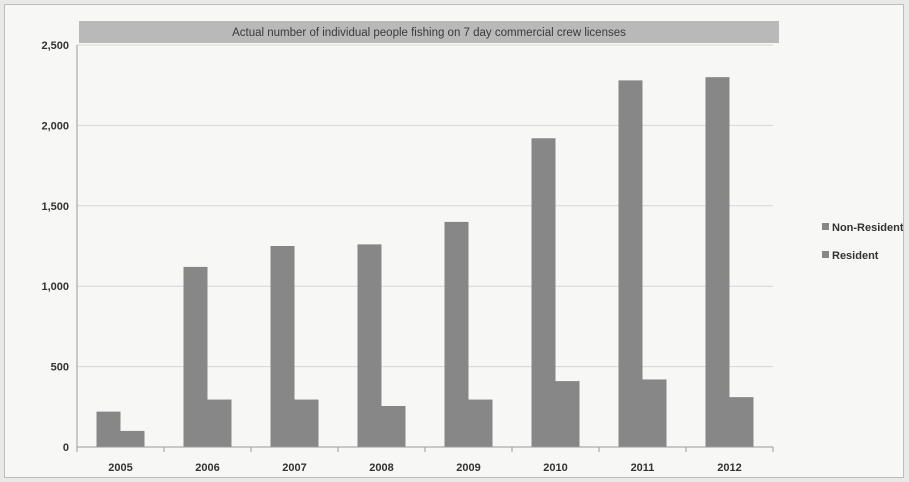 The image size is (909, 482). Describe the element at coordinates (55, 126) in the screenshot. I see `y-tick-label: 2,000` at that location.